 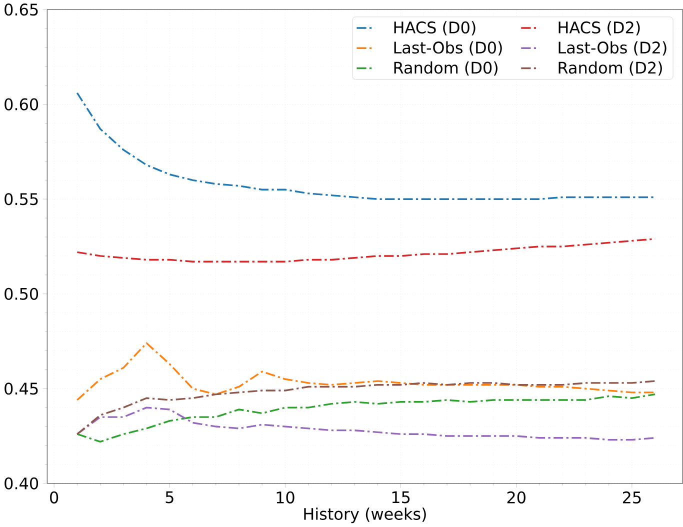 What do you see at coordinates (285, 498) in the screenshot?
I see `x-tick-label: 10` at bounding box center [285, 498].